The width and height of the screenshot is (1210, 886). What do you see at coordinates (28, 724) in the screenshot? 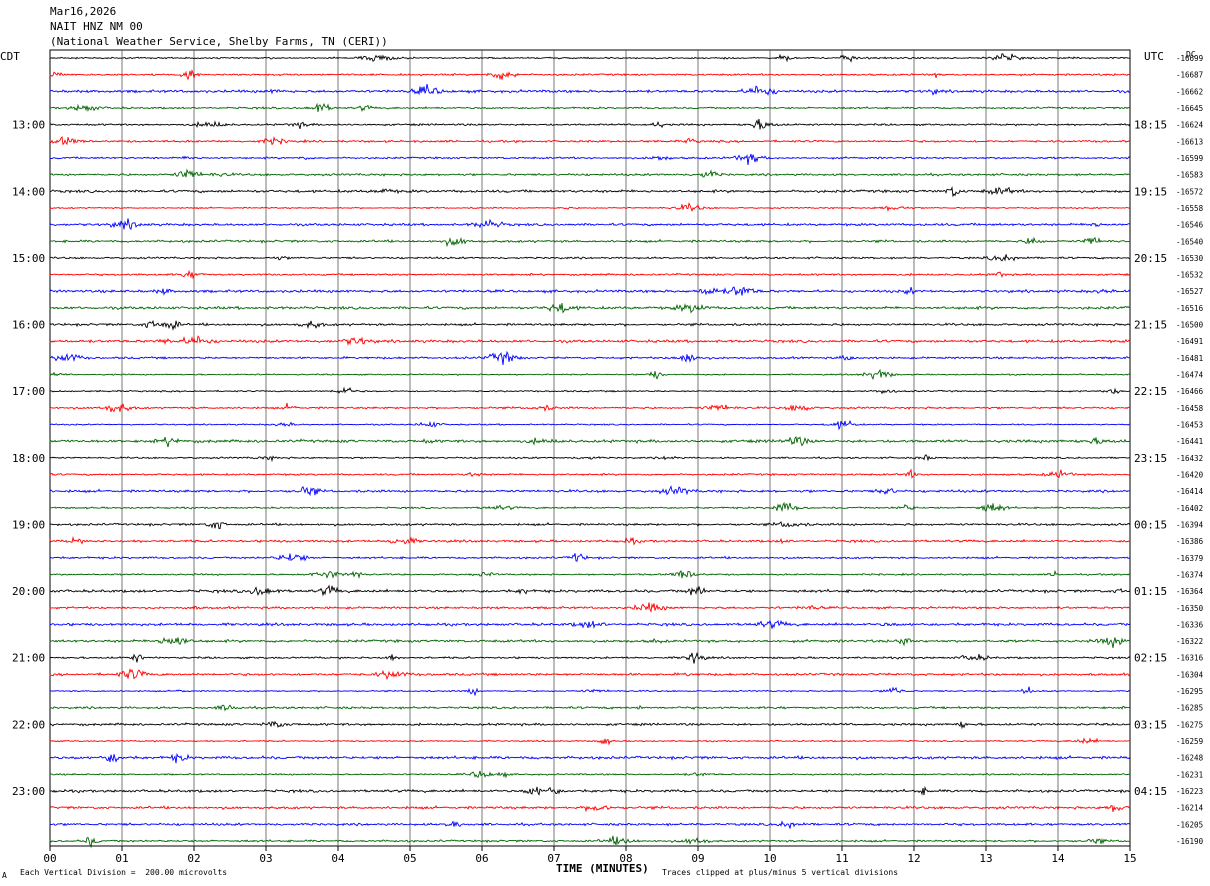
I see `left-hour-label: 22:00` at bounding box center [28, 724].